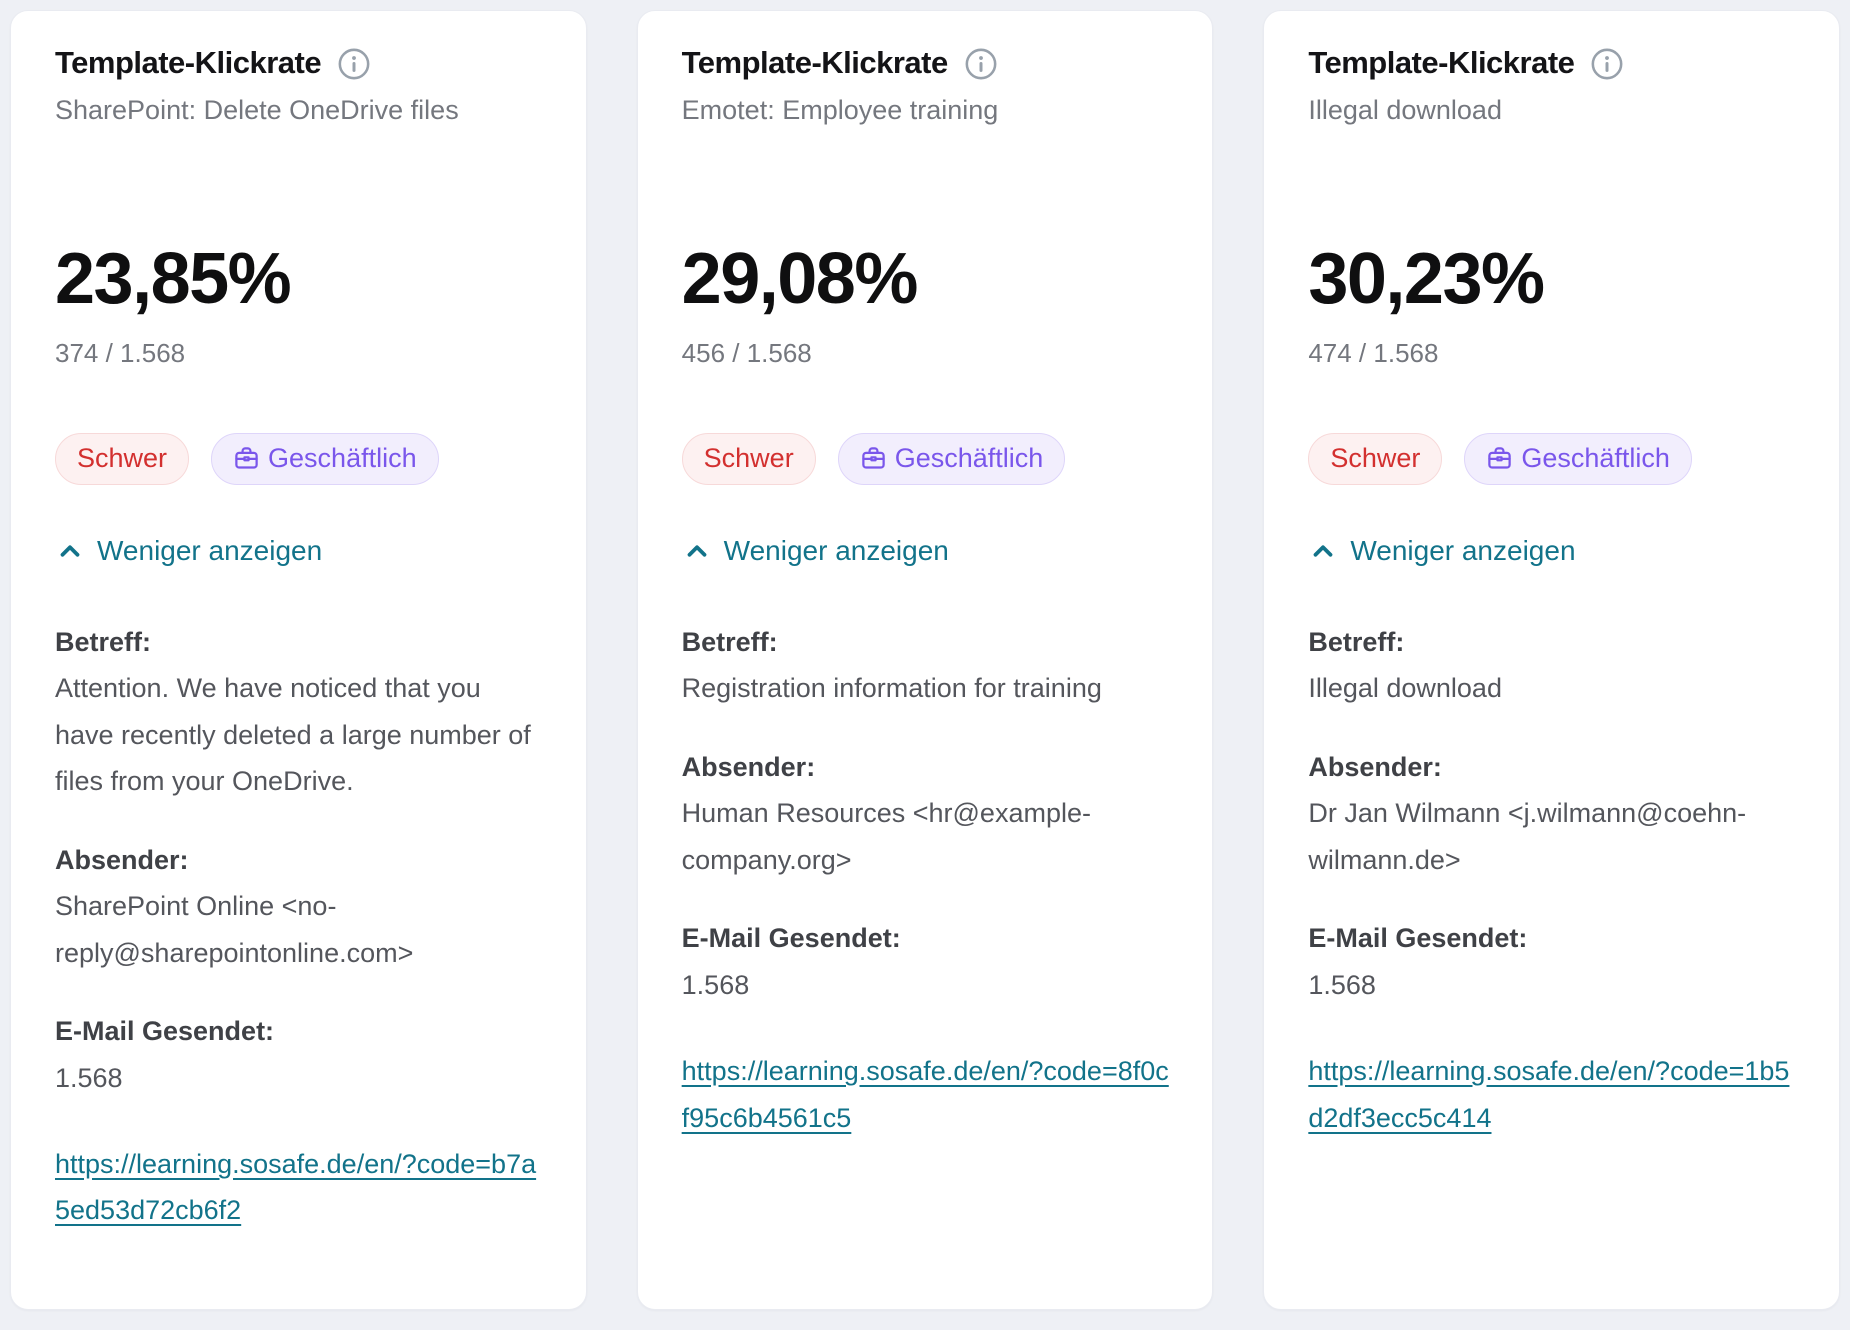 Image resolution: width=1850 pixels, height=1330 pixels. I want to click on click-rate-value: 30,23%, so click(1426, 279).